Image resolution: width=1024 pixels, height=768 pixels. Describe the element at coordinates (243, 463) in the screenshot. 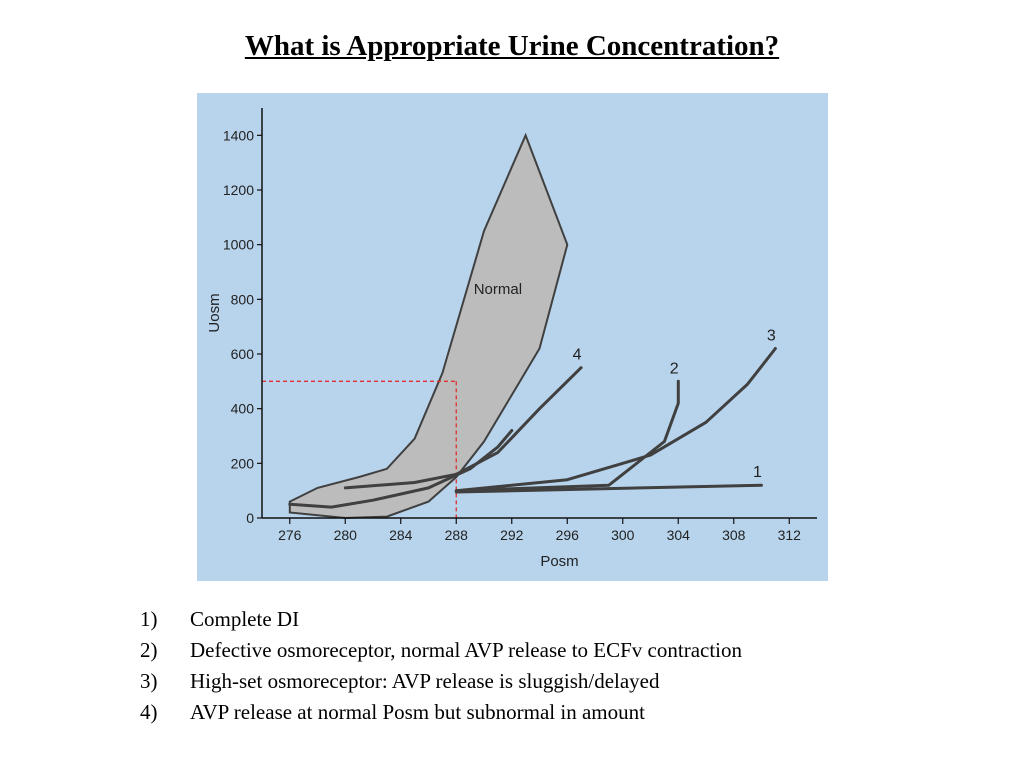

I see `y-tick-label: 200` at that location.